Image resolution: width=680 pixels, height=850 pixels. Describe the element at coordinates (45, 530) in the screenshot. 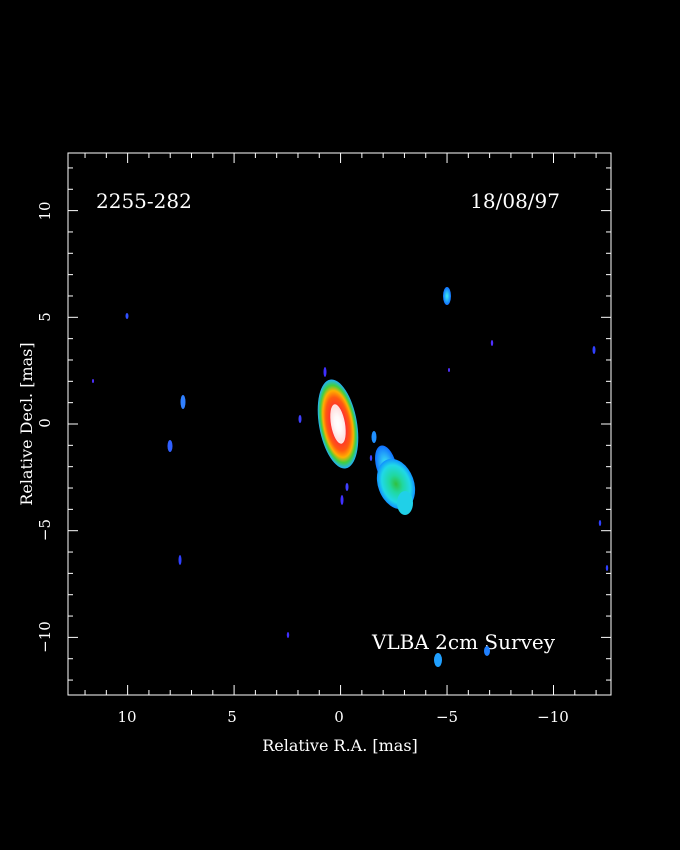

I see `y-tick-label: −5` at that location.